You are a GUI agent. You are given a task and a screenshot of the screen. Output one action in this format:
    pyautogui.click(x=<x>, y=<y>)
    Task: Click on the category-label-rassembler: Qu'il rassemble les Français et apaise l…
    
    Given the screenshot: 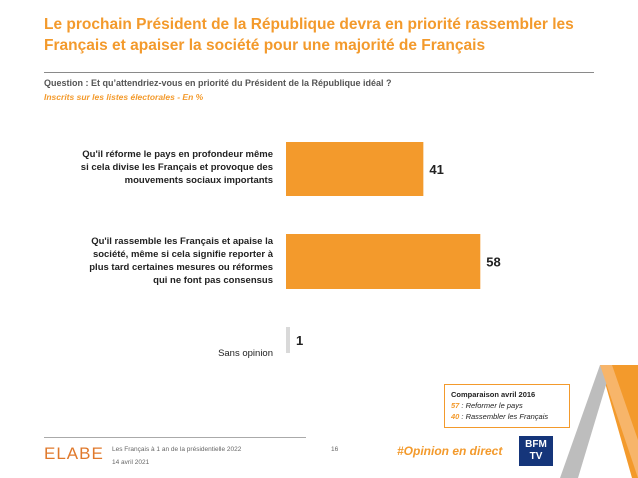 What is the action you would take?
    pyautogui.click(x=153, y=261)
    